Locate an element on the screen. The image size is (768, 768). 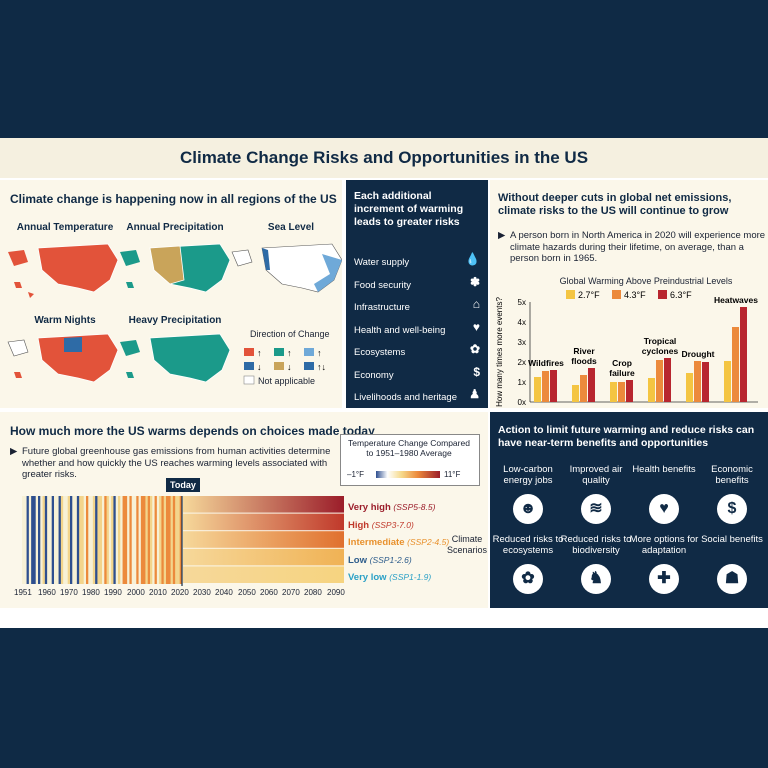
category-label: Crop is located at coordinates (622, 363).